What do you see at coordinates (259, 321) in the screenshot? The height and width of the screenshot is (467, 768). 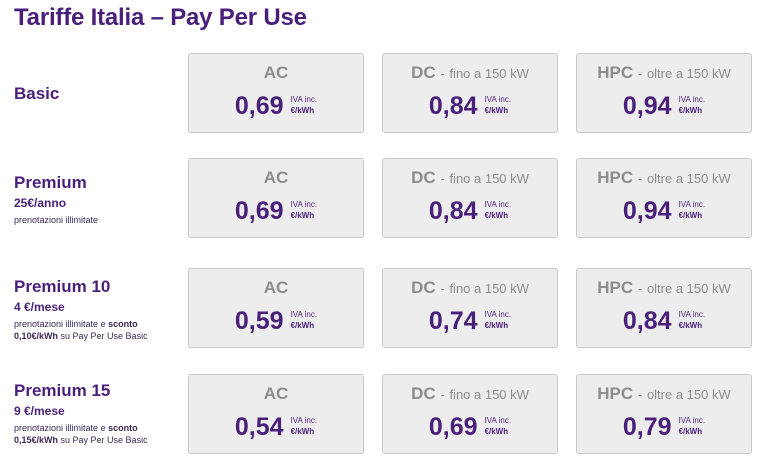 I see `price-value: 0,59` at bounding box center [259, 321].